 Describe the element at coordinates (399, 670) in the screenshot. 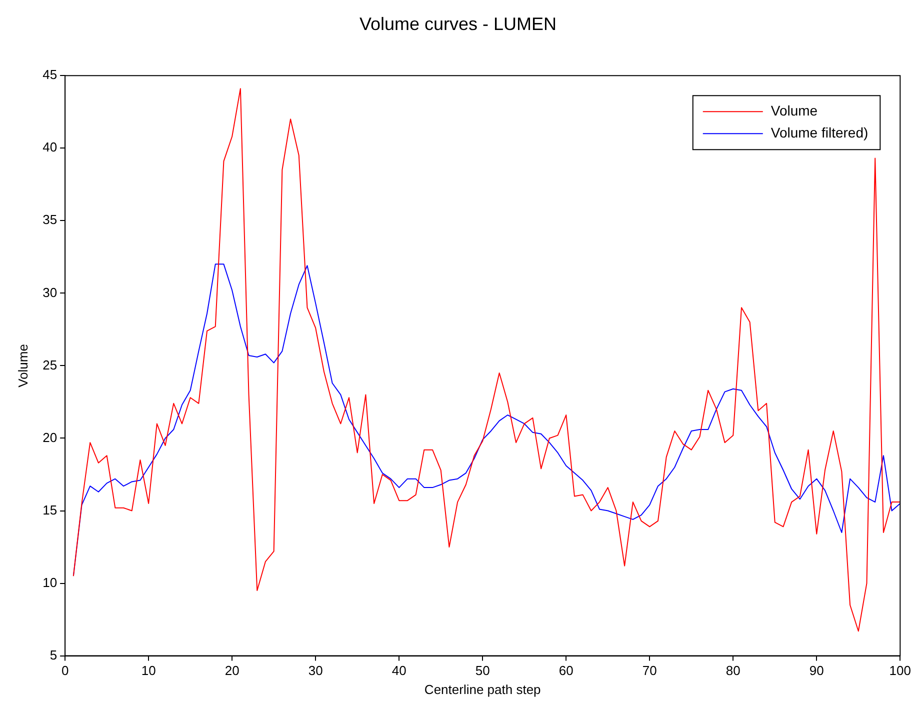

I see `x-tick-label: 40` at that location.